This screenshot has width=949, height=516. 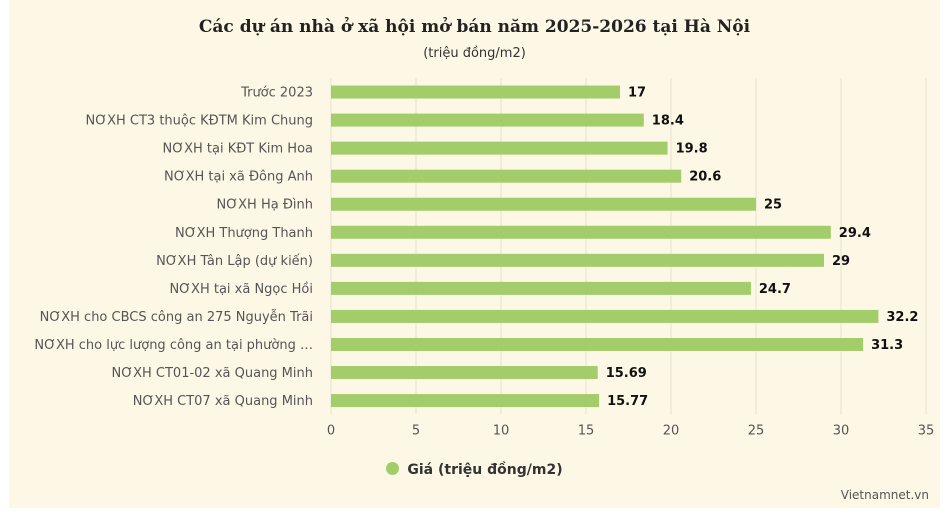 What do you see at coordinates (773, 205) in the screenshot?
I see `data-label: 25` at bounding box center [773, 205].